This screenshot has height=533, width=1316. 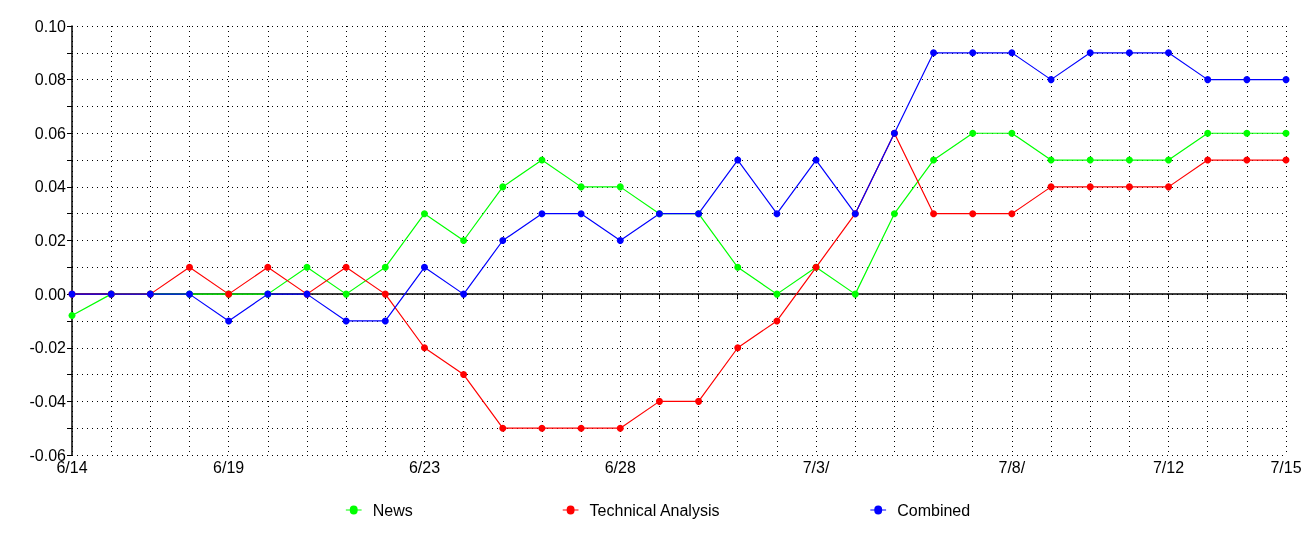 What do you see at coordinates (1012, 467) in the screenshot?
I see `x-tick-label: 7/8/` at bounding box center [1012, 467].